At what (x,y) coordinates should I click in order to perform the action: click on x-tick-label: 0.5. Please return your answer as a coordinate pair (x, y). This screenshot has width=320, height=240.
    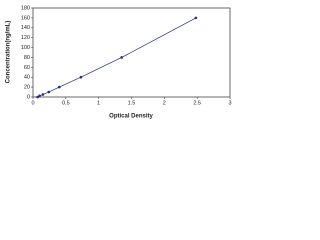
    Looking at the image, I should click on (66, 103).